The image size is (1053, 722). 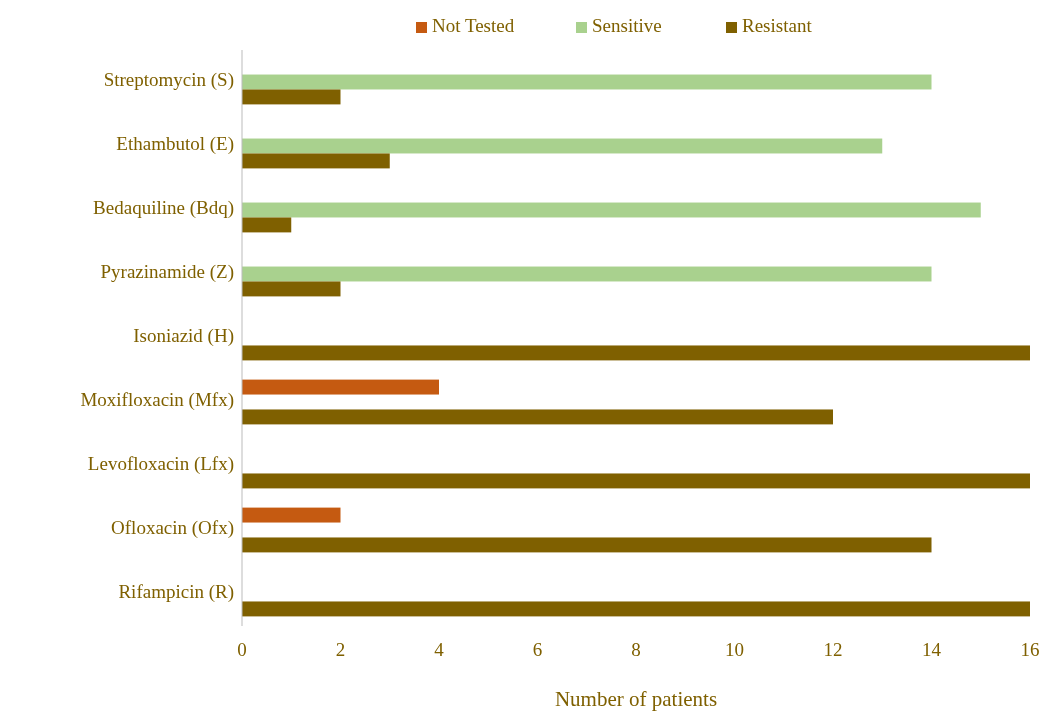 What do you see at coordinates (172, 528) in the screenshot?
I see `y-tick-label: Ofloxacin (Ofx)` at bounding box center [172, 528].